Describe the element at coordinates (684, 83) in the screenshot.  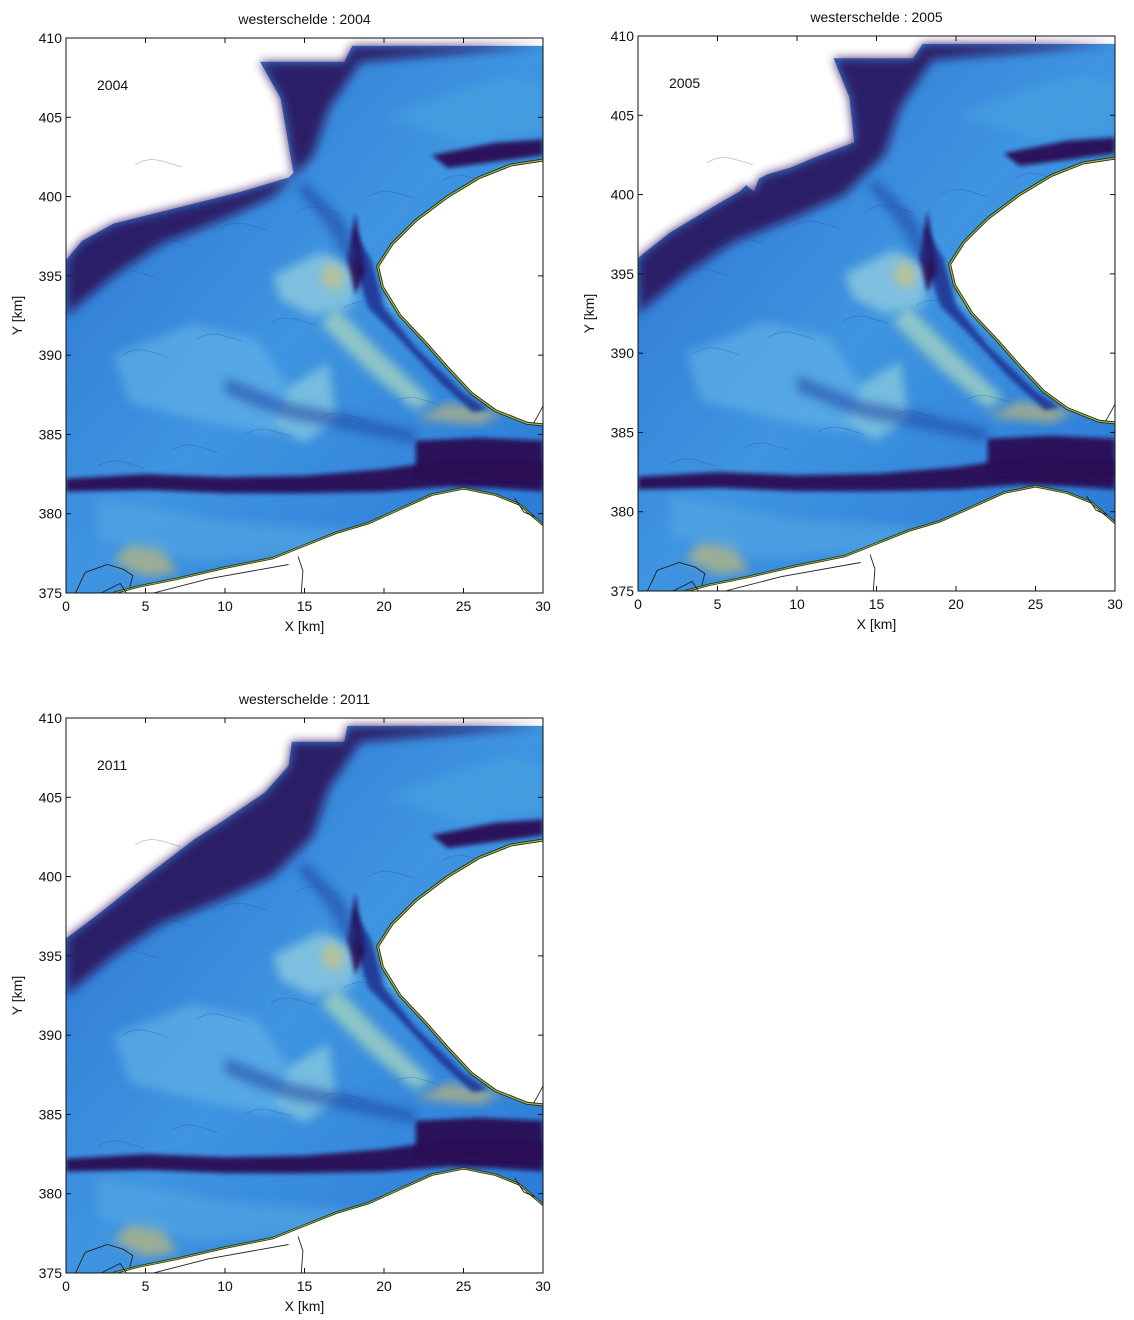
I see `year-label: 2005` at that location.